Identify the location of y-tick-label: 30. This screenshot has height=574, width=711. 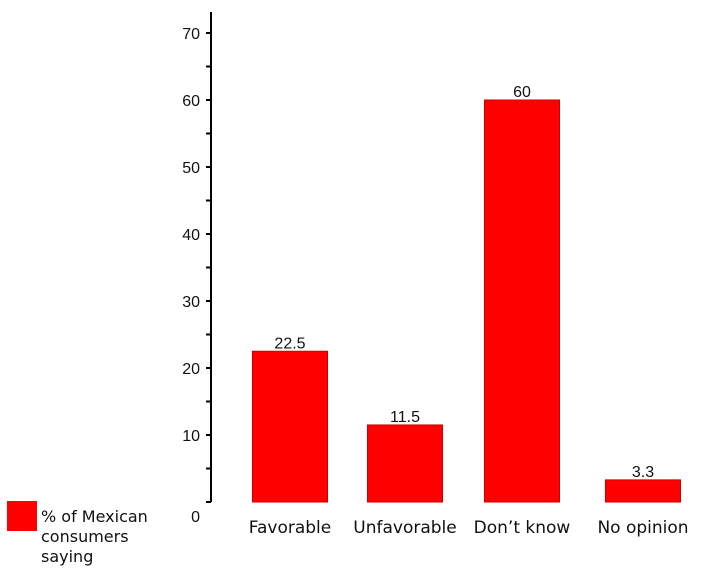
(191, 302).